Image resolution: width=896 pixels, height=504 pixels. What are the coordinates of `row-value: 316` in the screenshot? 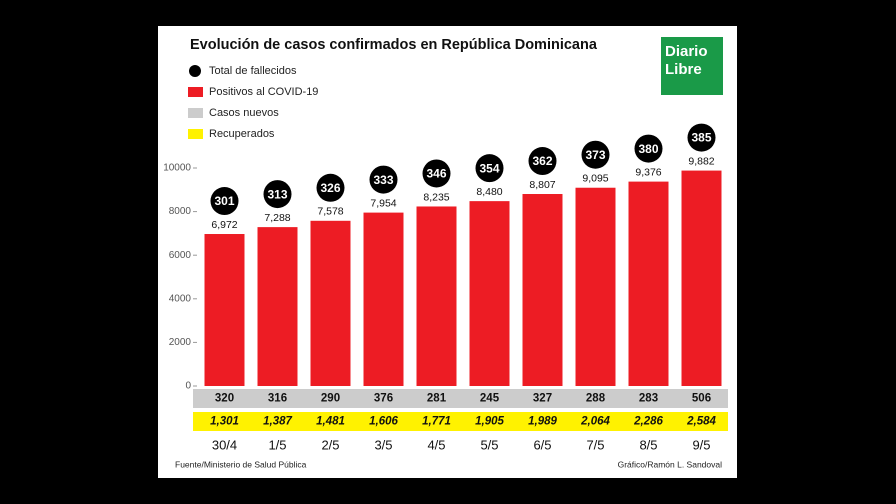 It's located at (277, 399).